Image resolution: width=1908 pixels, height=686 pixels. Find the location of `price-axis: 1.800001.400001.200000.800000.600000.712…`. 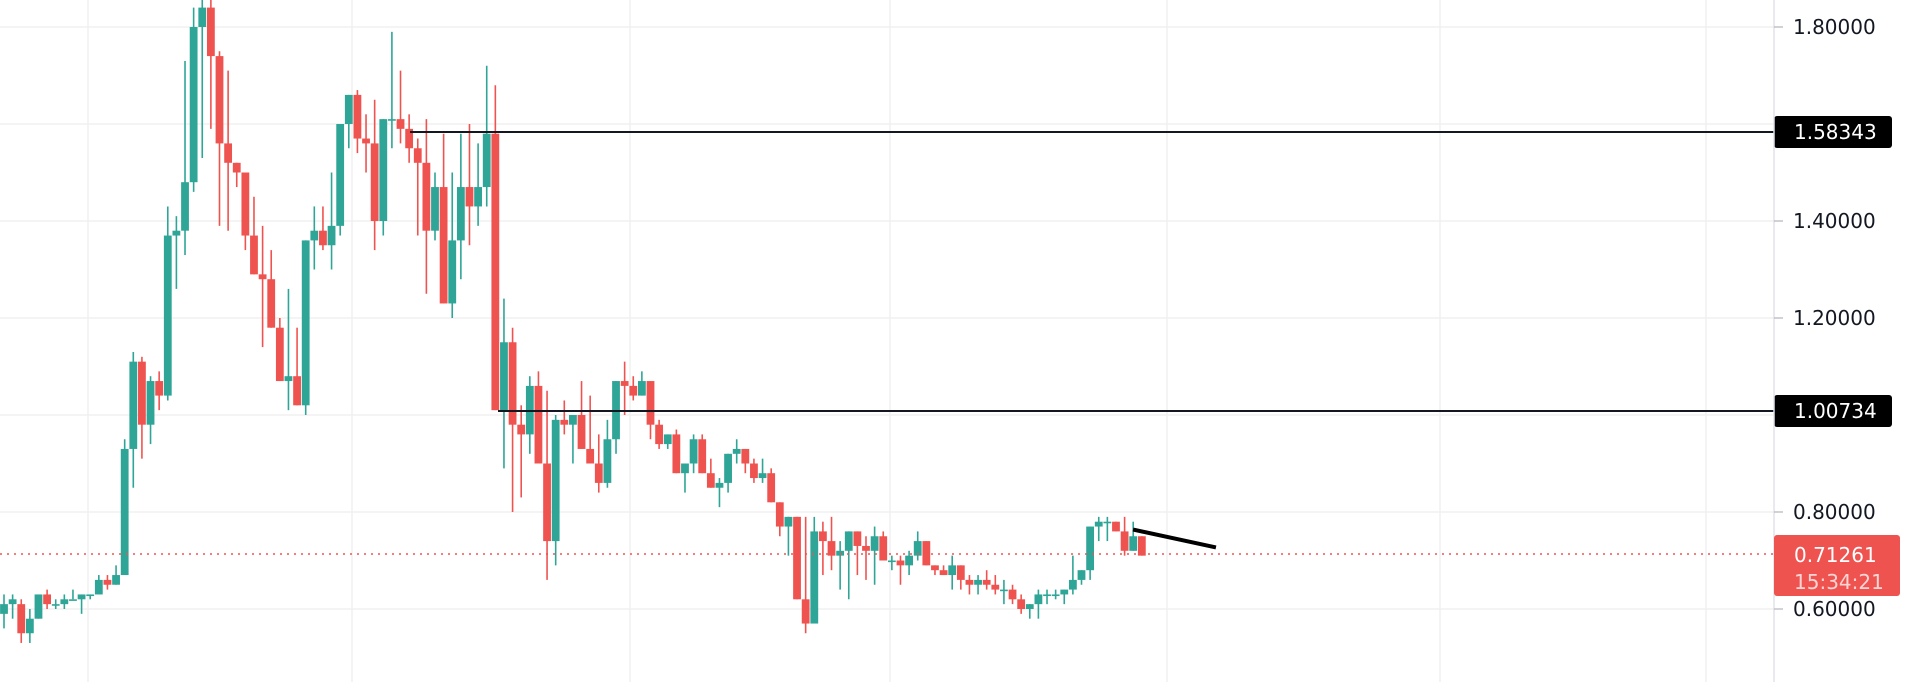

price-axis: 1.800001.400001.200000.800000.600000.712… is located at coordinates (1836, 341).